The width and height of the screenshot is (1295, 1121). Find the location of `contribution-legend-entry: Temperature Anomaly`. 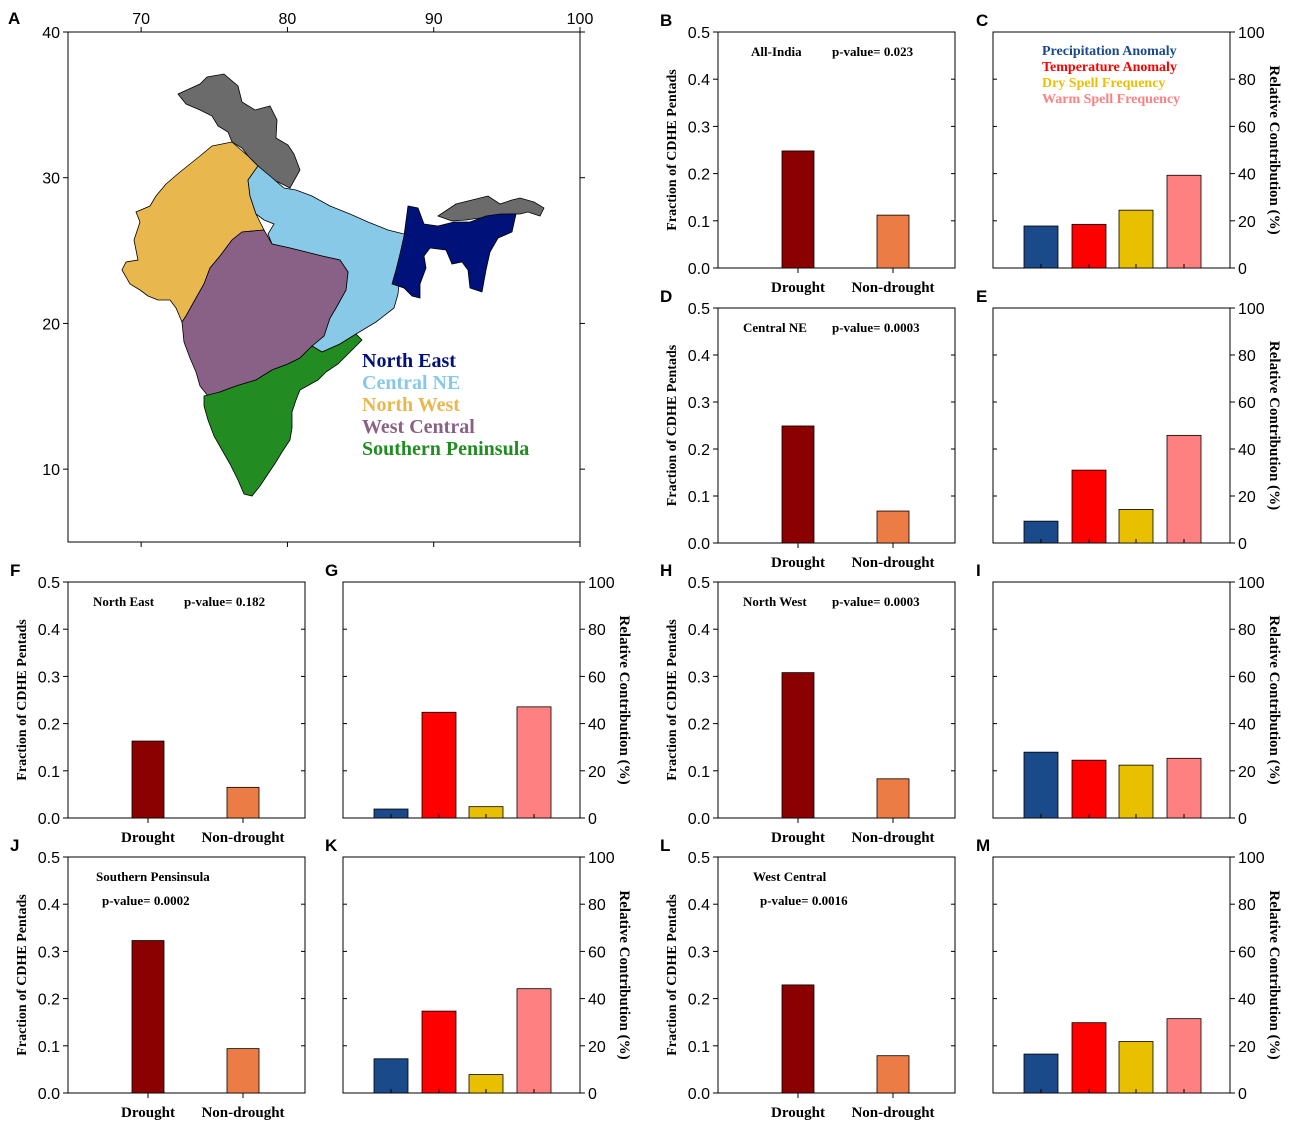

contribution-legend-entry: Temperature Anomaly is located at coordinates (1109, 67).